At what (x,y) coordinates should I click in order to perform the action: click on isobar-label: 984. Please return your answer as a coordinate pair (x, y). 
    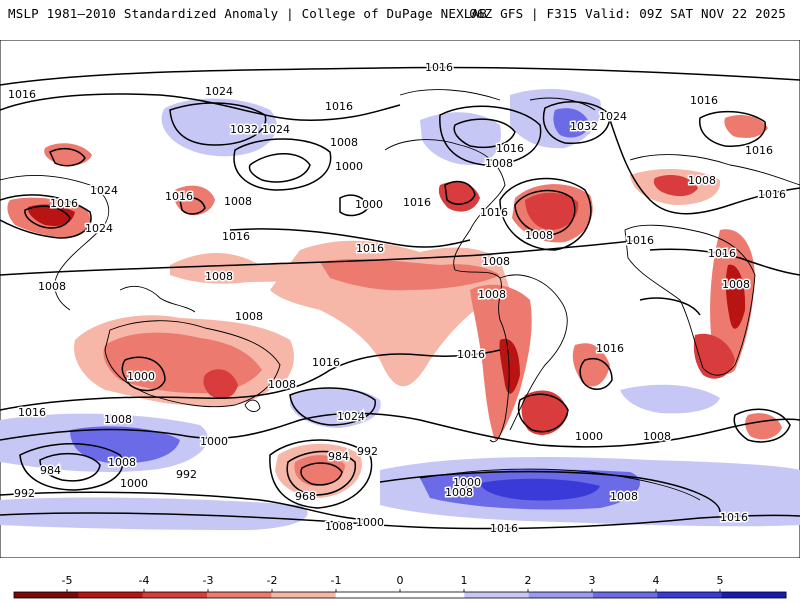
    Looking at the image, I should click on (338, 456).